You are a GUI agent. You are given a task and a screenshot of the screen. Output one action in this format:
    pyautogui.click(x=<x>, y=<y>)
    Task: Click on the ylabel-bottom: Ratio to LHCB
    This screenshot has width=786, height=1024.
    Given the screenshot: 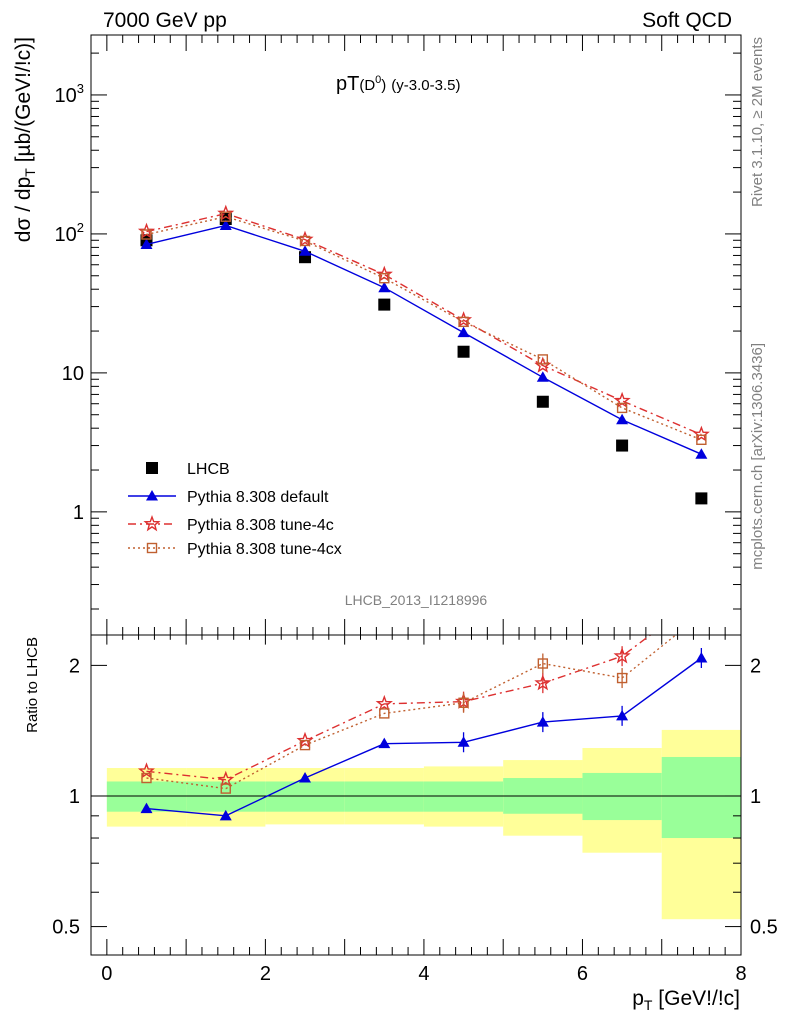 What is the action you would take?
    pyautogui.click(x=32, y=685)
    